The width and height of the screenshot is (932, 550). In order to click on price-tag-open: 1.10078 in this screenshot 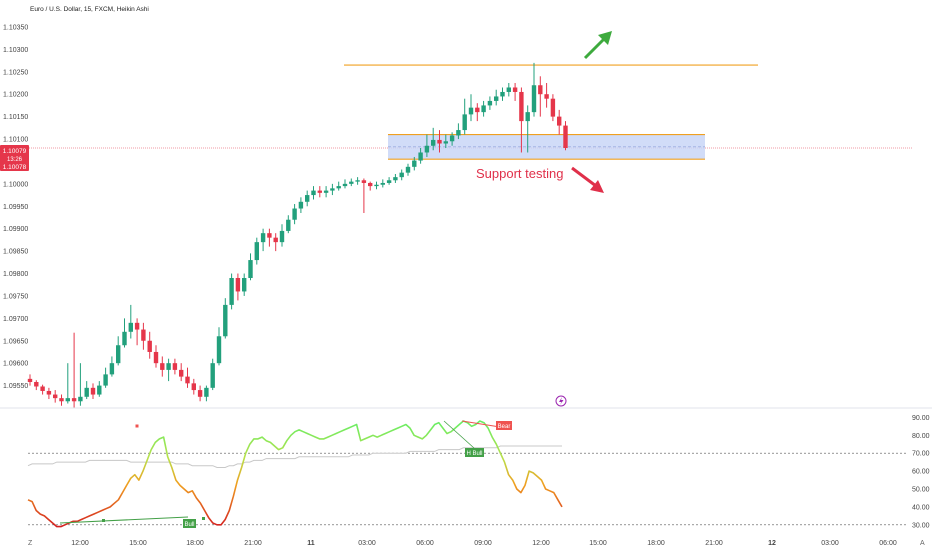, I will do `click(15, 167)`.